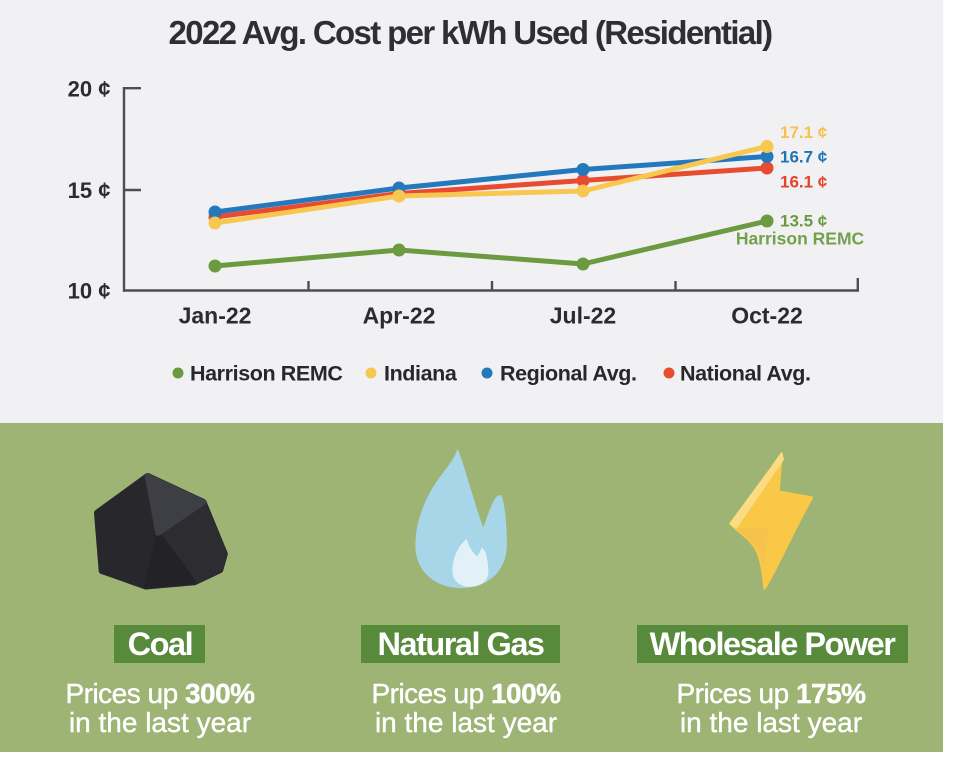  I want to click on svg-text: 20 ¢, so click(89, 88).